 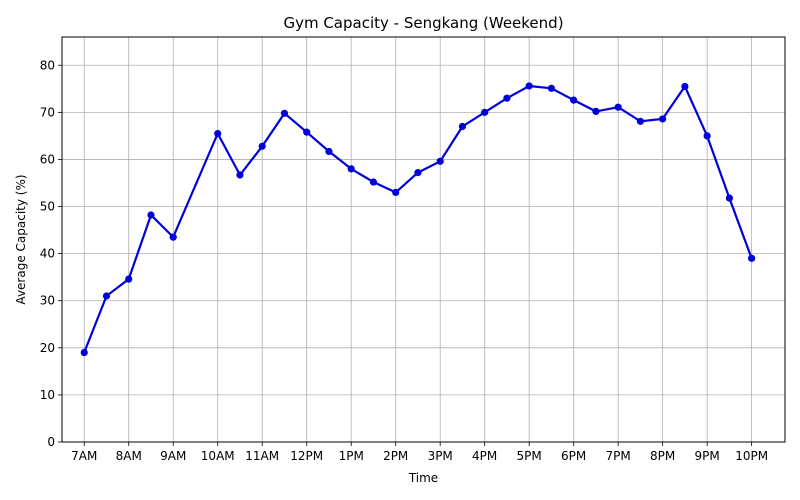 I want to click on chart-title: Gym Capacity - Sengkang (Weekend), so click(x=423, y=23).